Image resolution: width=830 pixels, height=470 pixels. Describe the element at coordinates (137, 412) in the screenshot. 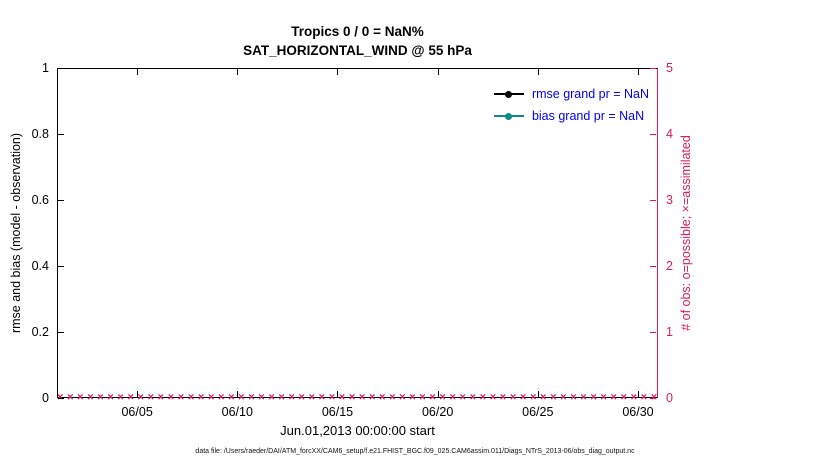

I see `x-tick-label: 06/05` at that location.